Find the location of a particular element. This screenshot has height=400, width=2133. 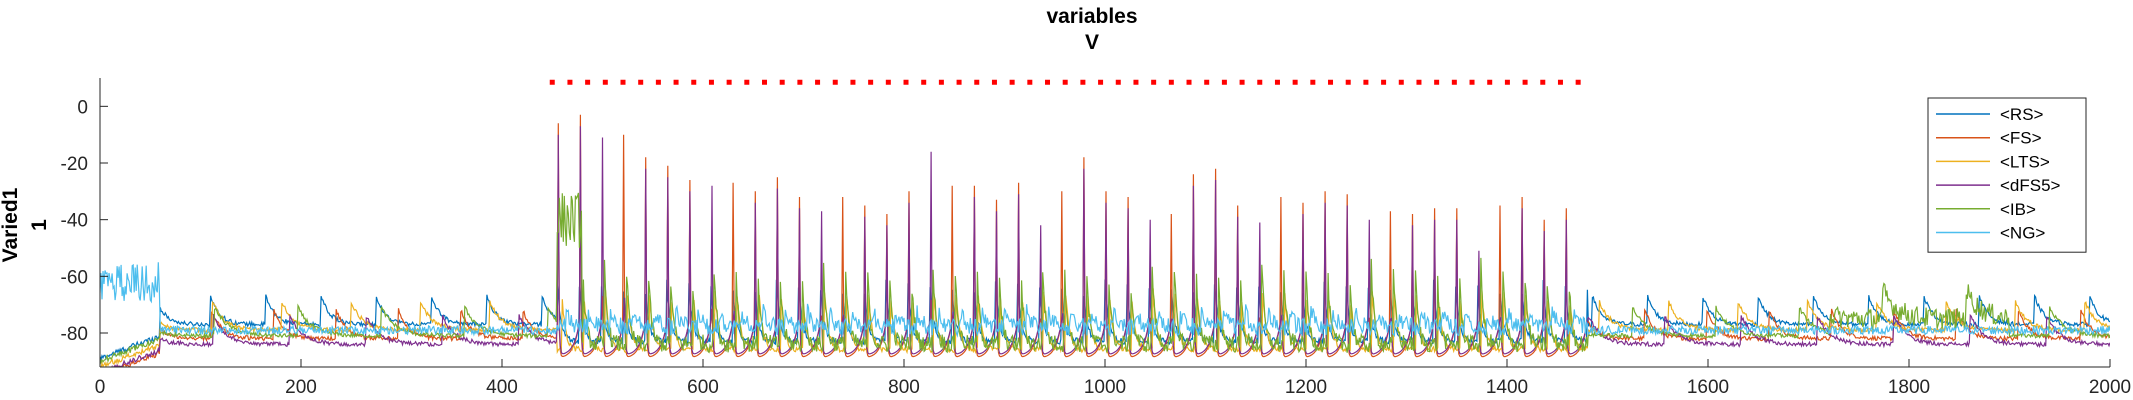

chart-subtitle: V is located at coordinates (1092, 42).